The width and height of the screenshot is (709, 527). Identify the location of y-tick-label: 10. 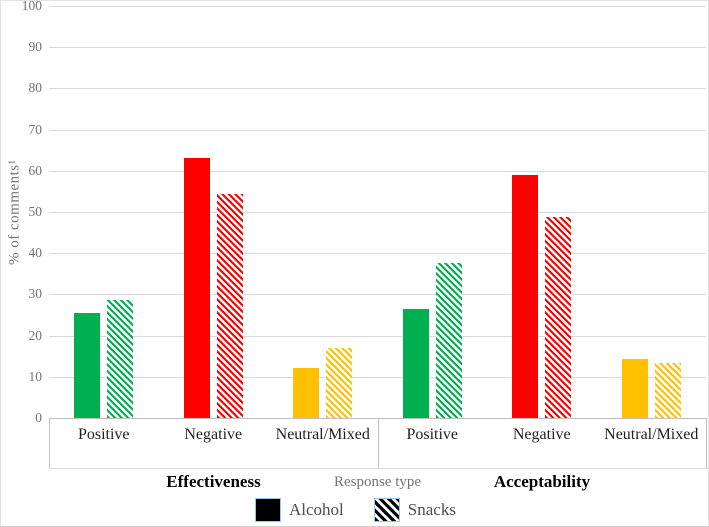
(35, 376).